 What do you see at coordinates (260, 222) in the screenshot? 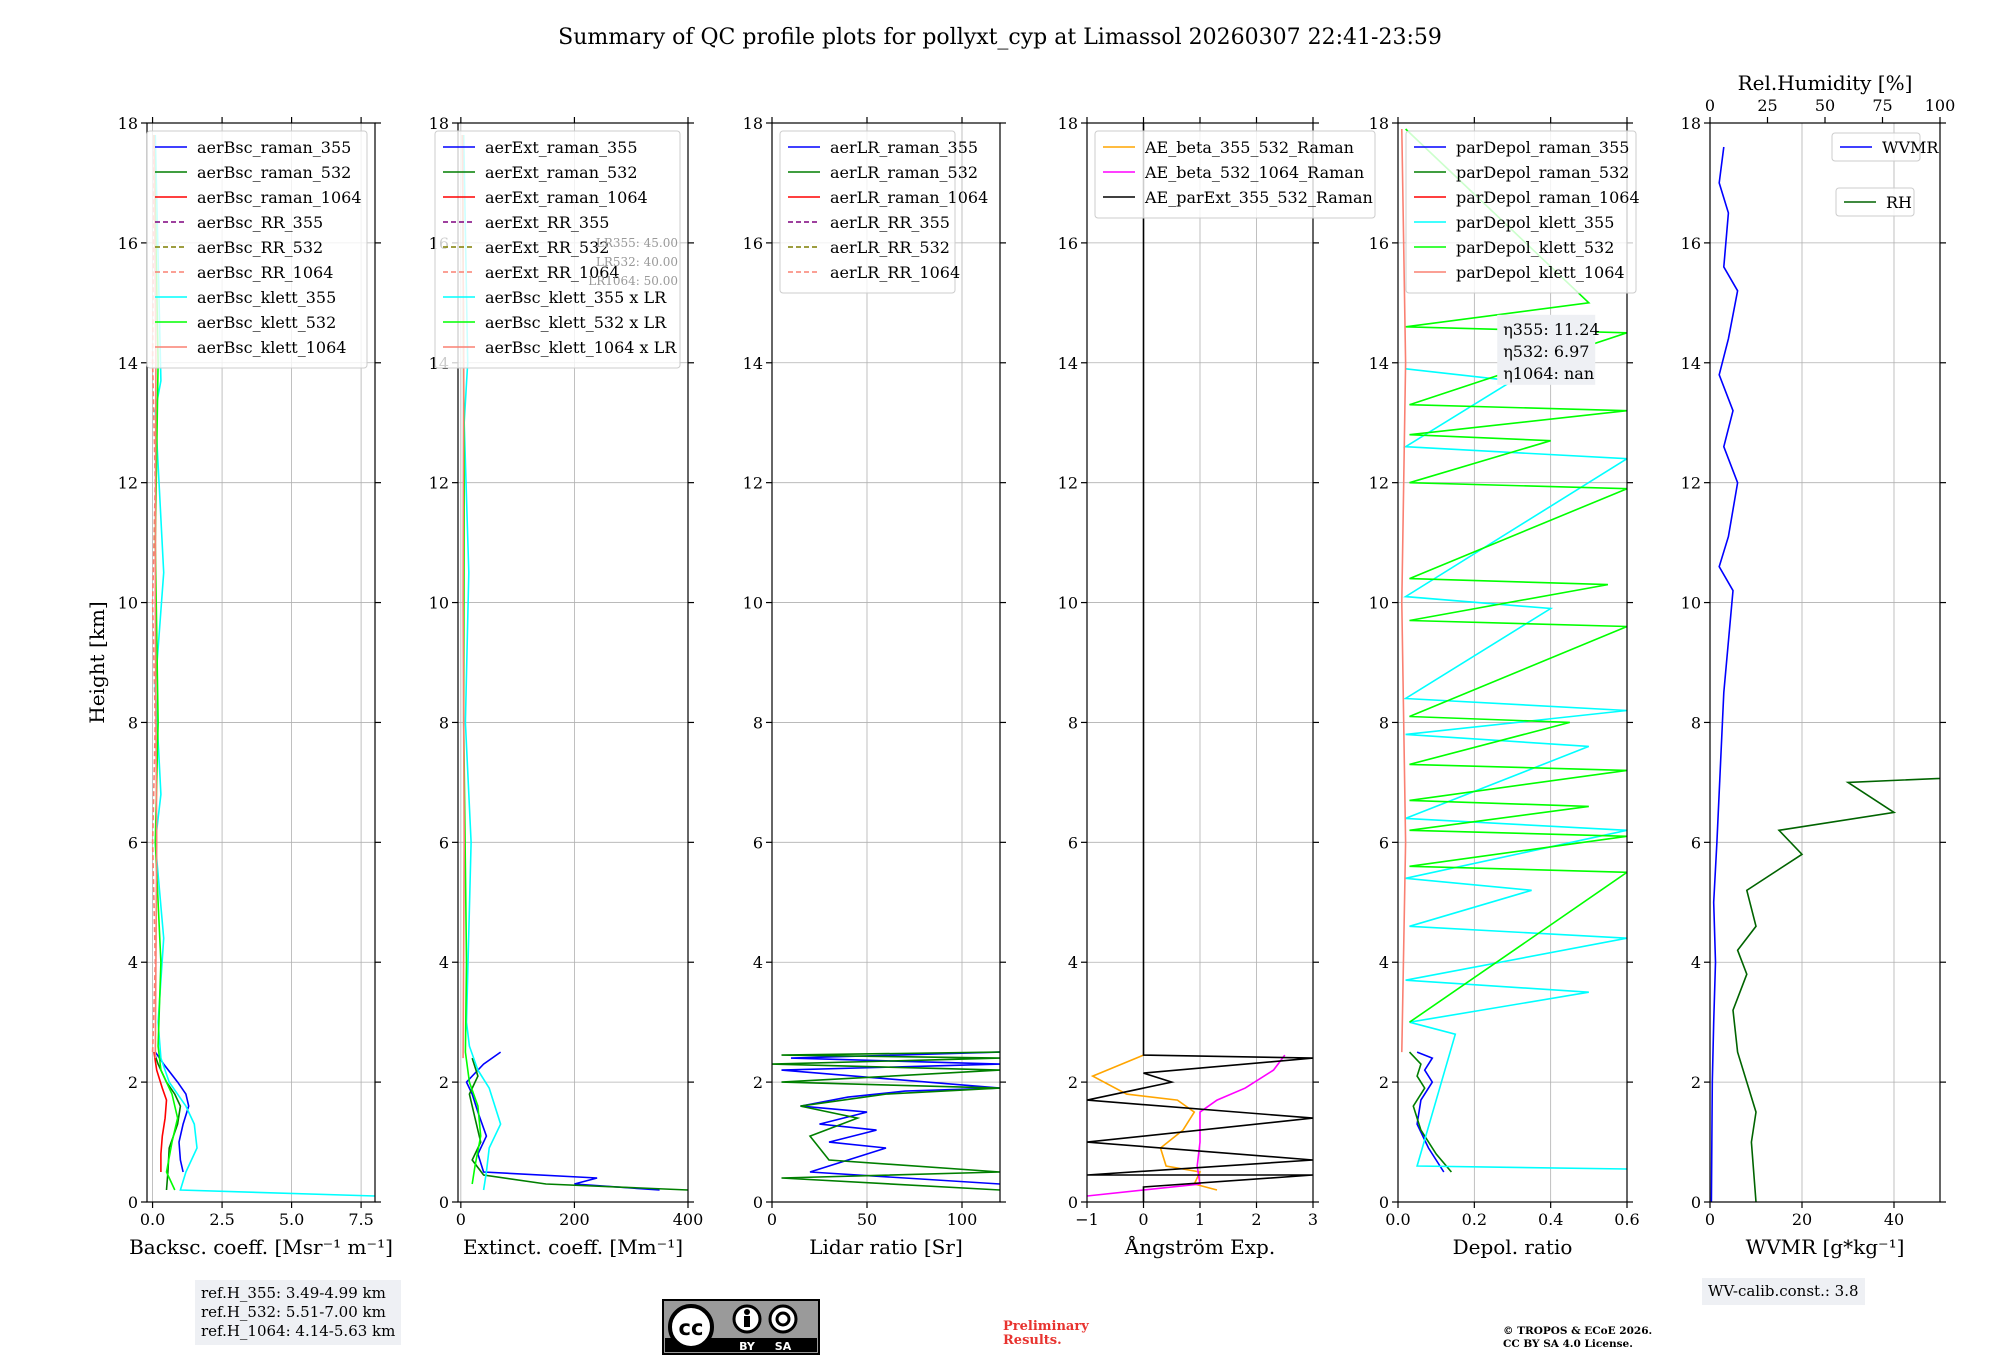
I see `legend-label: aerBsc_RR_355` at bounding box center [260, 222].